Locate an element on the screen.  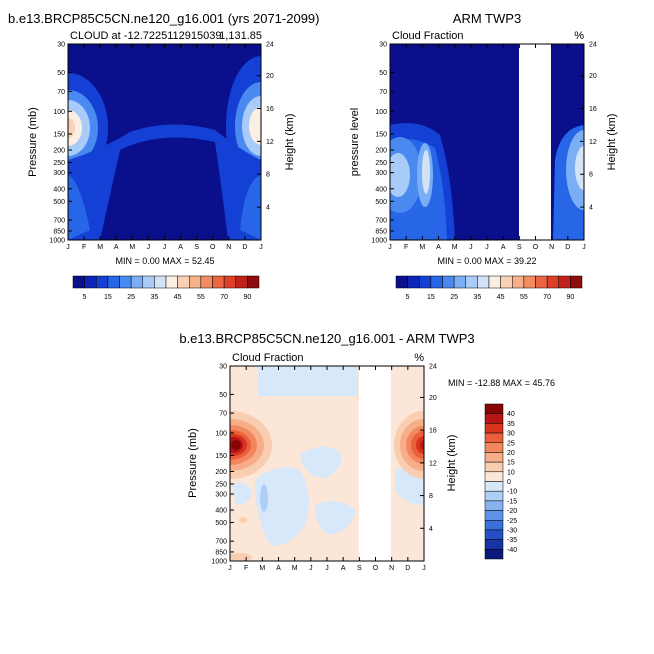
y-tick-label: 850 is located at coordinates (381, 231).